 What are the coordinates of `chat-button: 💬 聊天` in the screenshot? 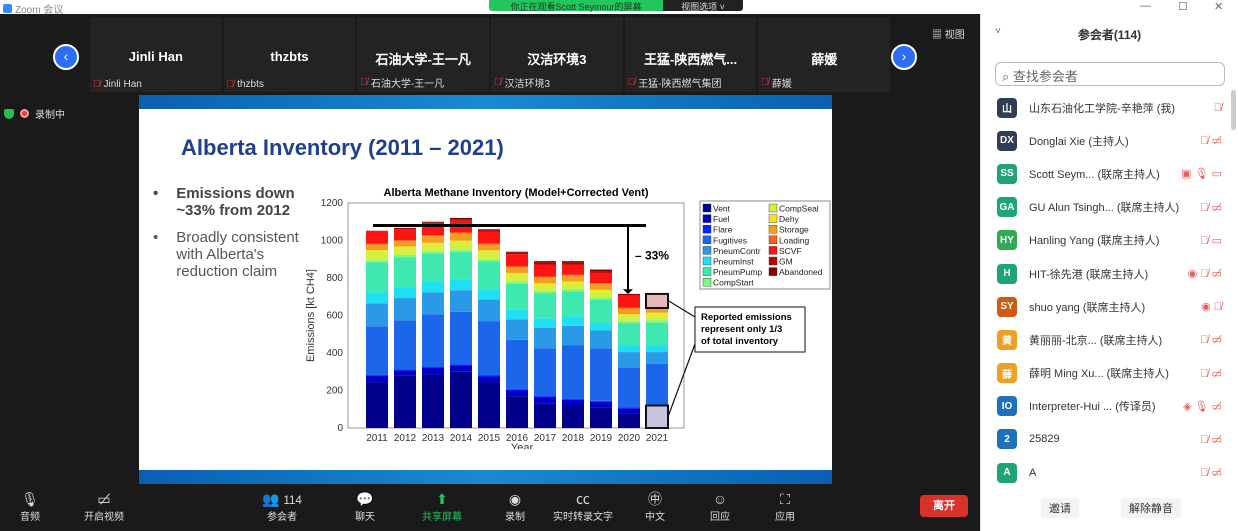 It's located at (365, 507).